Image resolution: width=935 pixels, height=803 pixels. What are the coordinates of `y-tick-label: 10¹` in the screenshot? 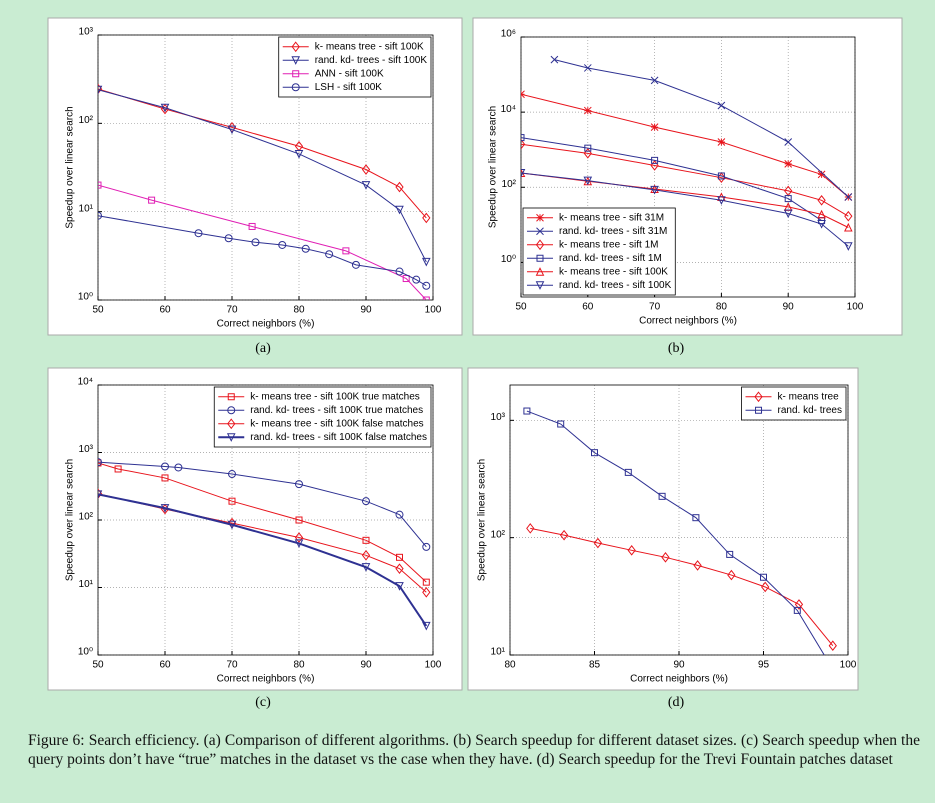 It's located at (86, 584).